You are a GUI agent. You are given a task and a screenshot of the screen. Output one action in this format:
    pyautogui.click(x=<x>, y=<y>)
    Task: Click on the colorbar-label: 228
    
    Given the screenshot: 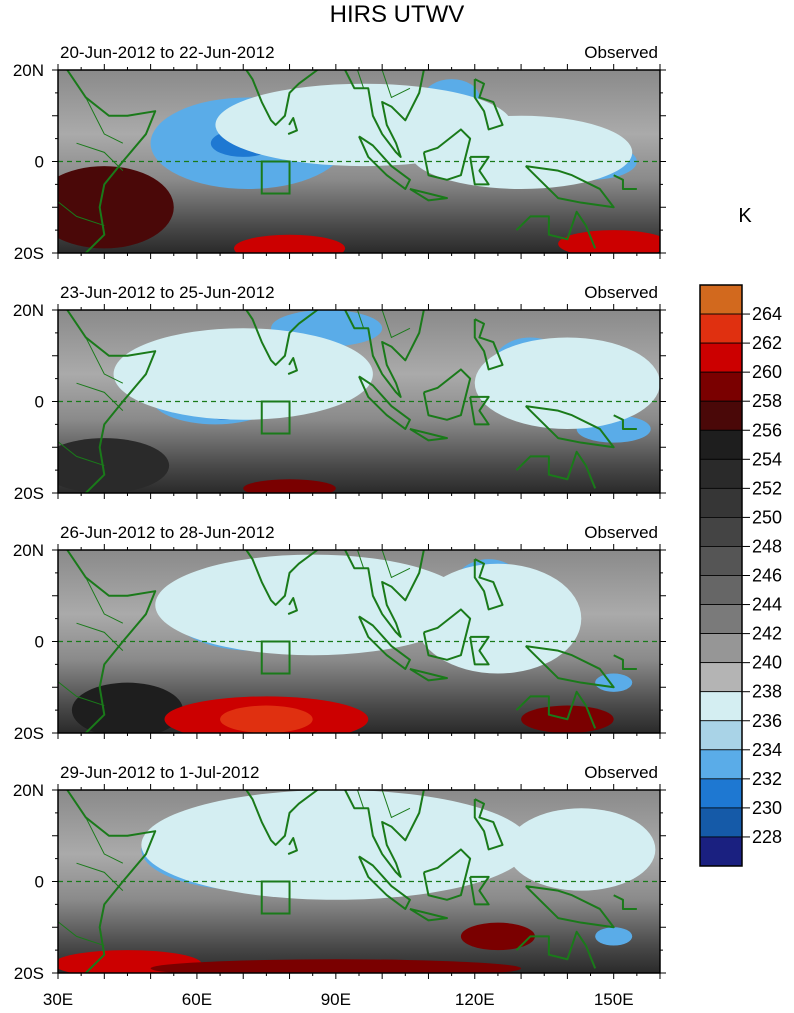 What is the action you would take?
    pyautogui.click(x=767, y=837)
    